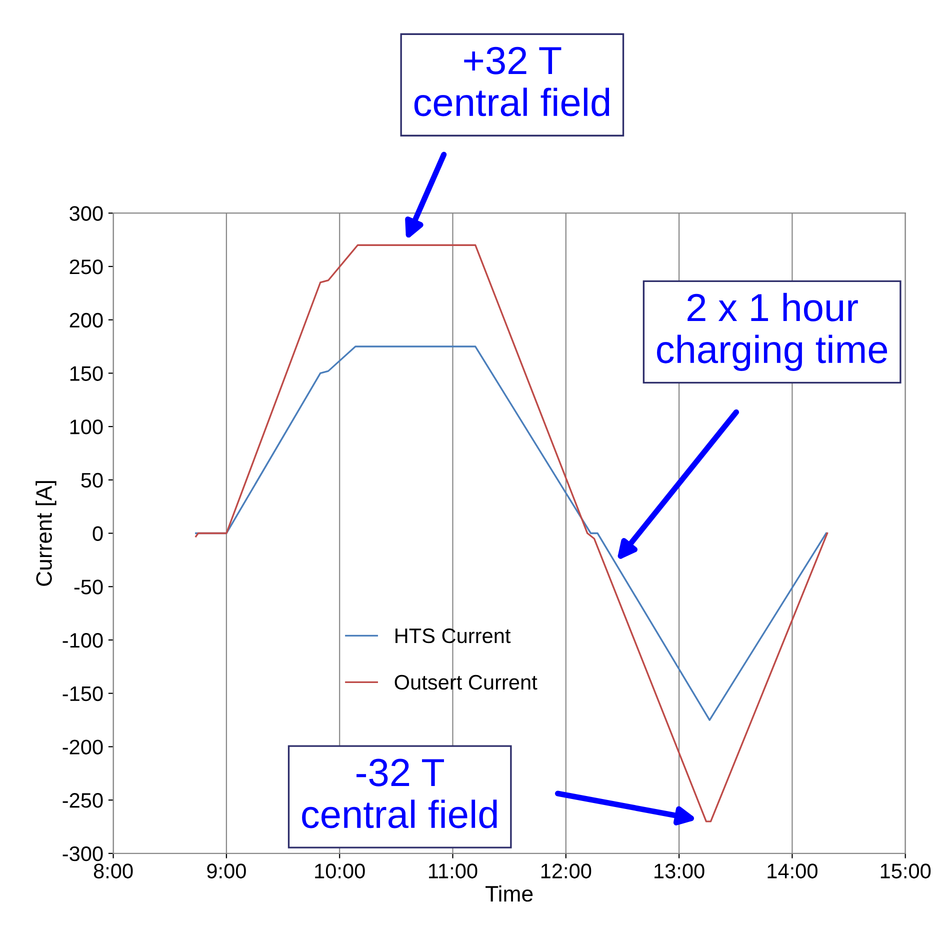 This screenshot has width=952, height=943. I want to click on y-tick-label: -100, so click(82, 640).